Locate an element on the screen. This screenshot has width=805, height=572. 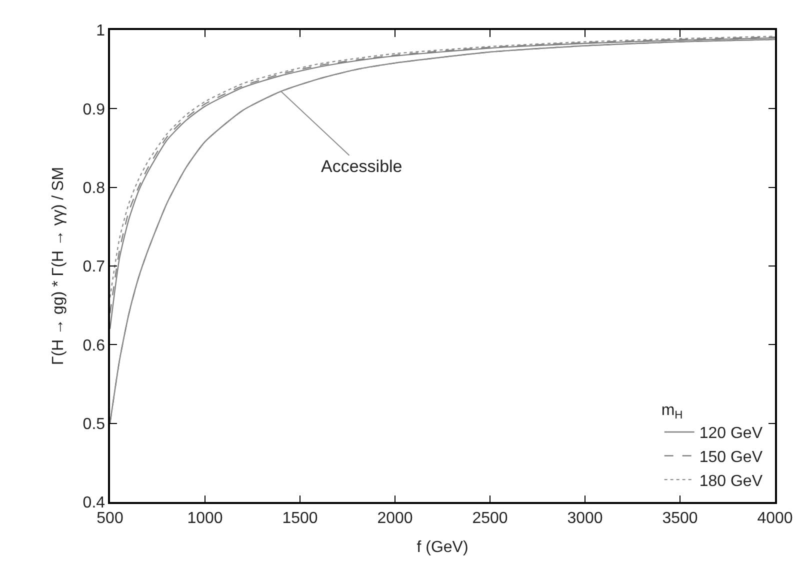
x-tick-label: 3500 is located at coordinates (680, 518).